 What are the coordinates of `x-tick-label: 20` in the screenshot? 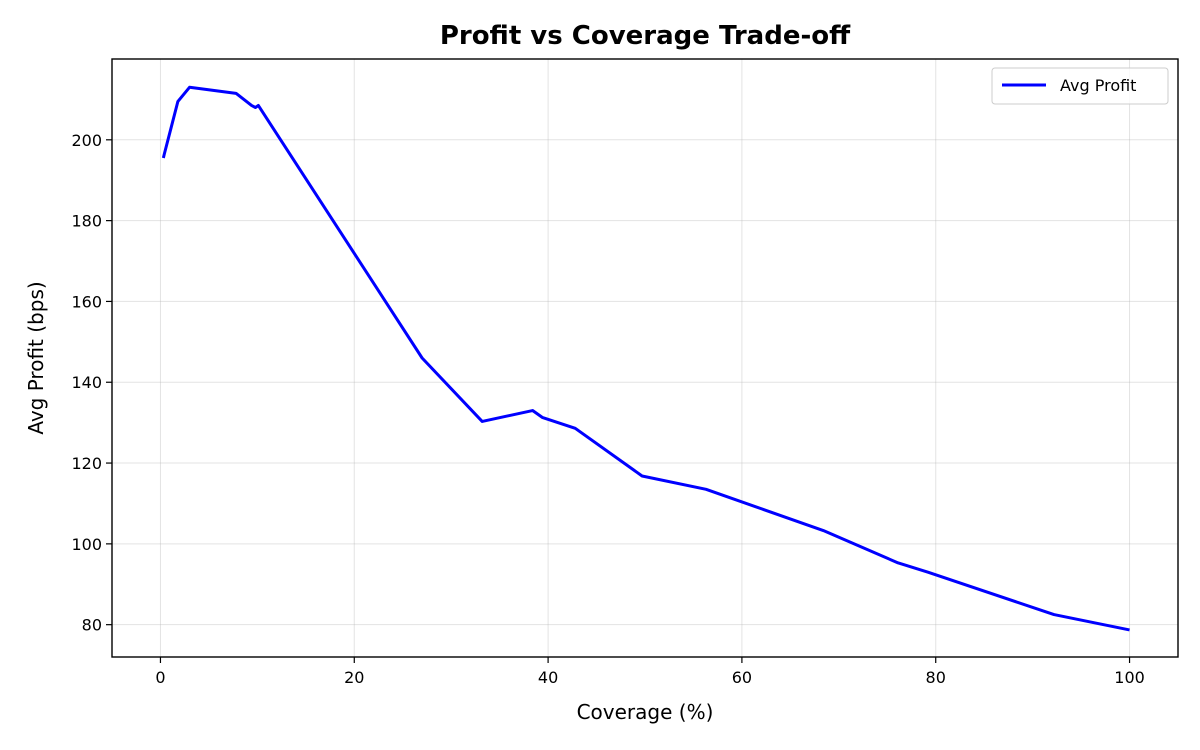 It's located at (354, 677).